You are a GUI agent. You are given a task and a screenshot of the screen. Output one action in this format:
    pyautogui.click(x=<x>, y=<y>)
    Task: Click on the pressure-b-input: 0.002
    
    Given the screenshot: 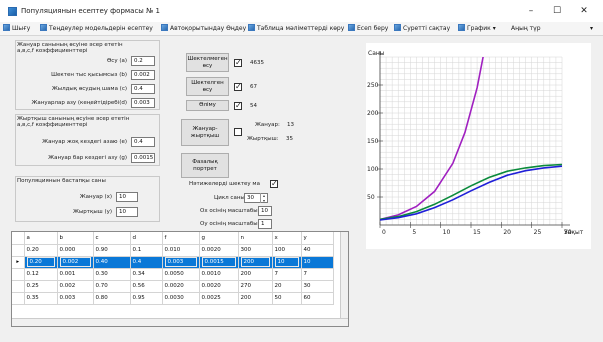 What is the action you would take?
    pyautogui.click(x=143, y=75)
    